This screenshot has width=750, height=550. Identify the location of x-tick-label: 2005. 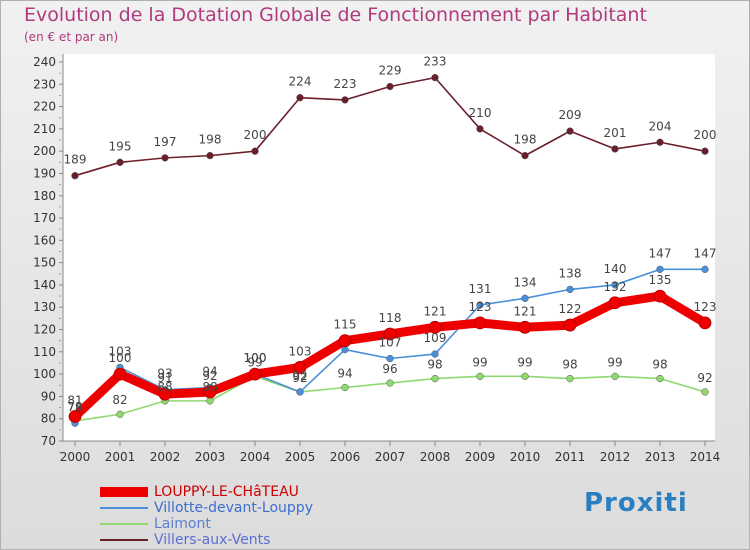
(300, 457).